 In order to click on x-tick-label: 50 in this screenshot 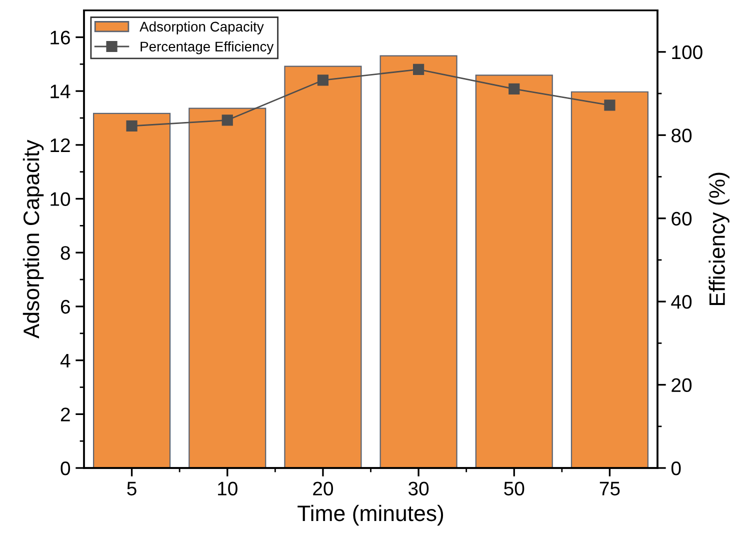, I will do `click(514, 489)`.